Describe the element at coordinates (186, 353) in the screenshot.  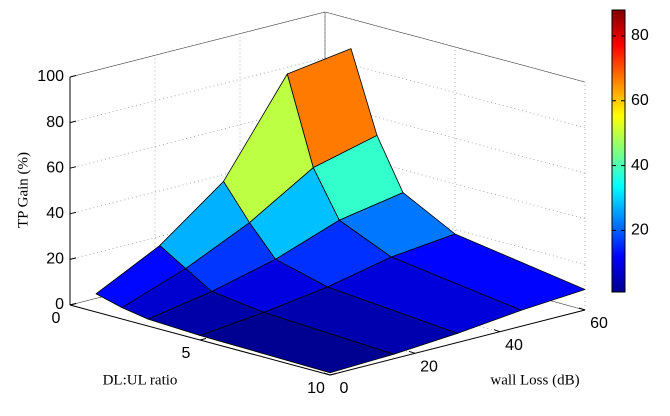
I see `y-tick-label: 5` at that location.